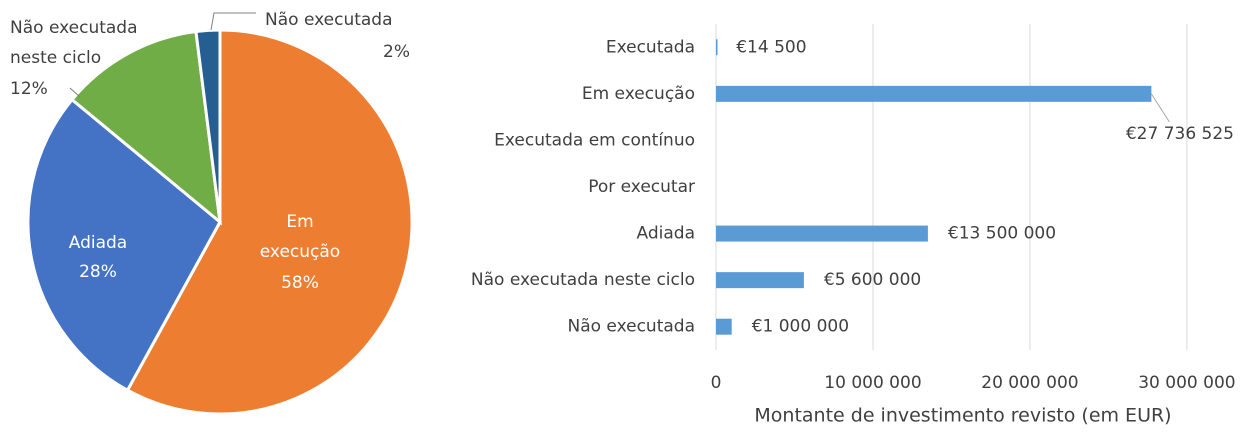  What do you see at coordinates (1029, 383) in the screenshot?
I see `x-tick-label: 20 000 000` at bounding box center [1029, 383].